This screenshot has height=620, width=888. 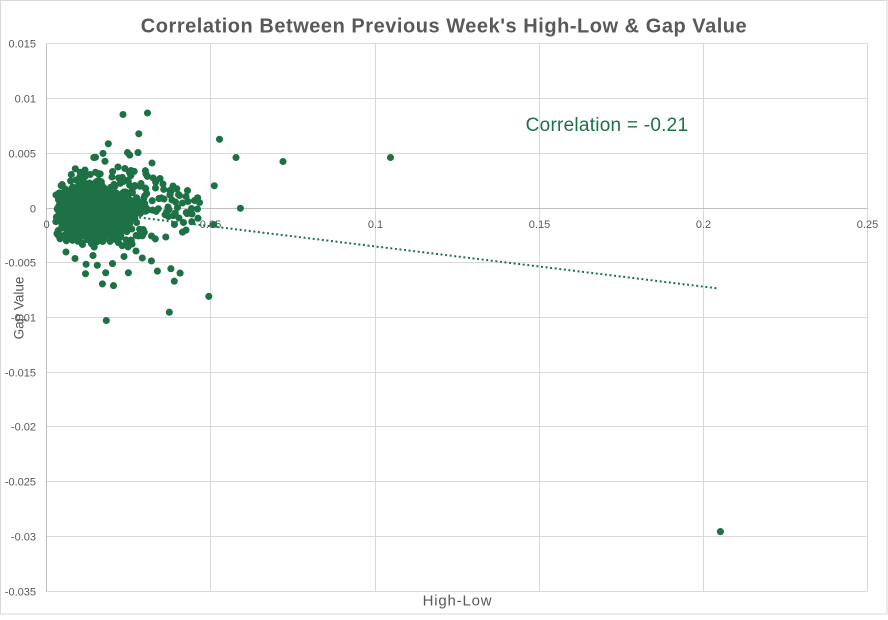 What do you see at coordinates (703, 225) in the screenshot?
I see `svg-text: 0.2` at bounding box center [703, 225].